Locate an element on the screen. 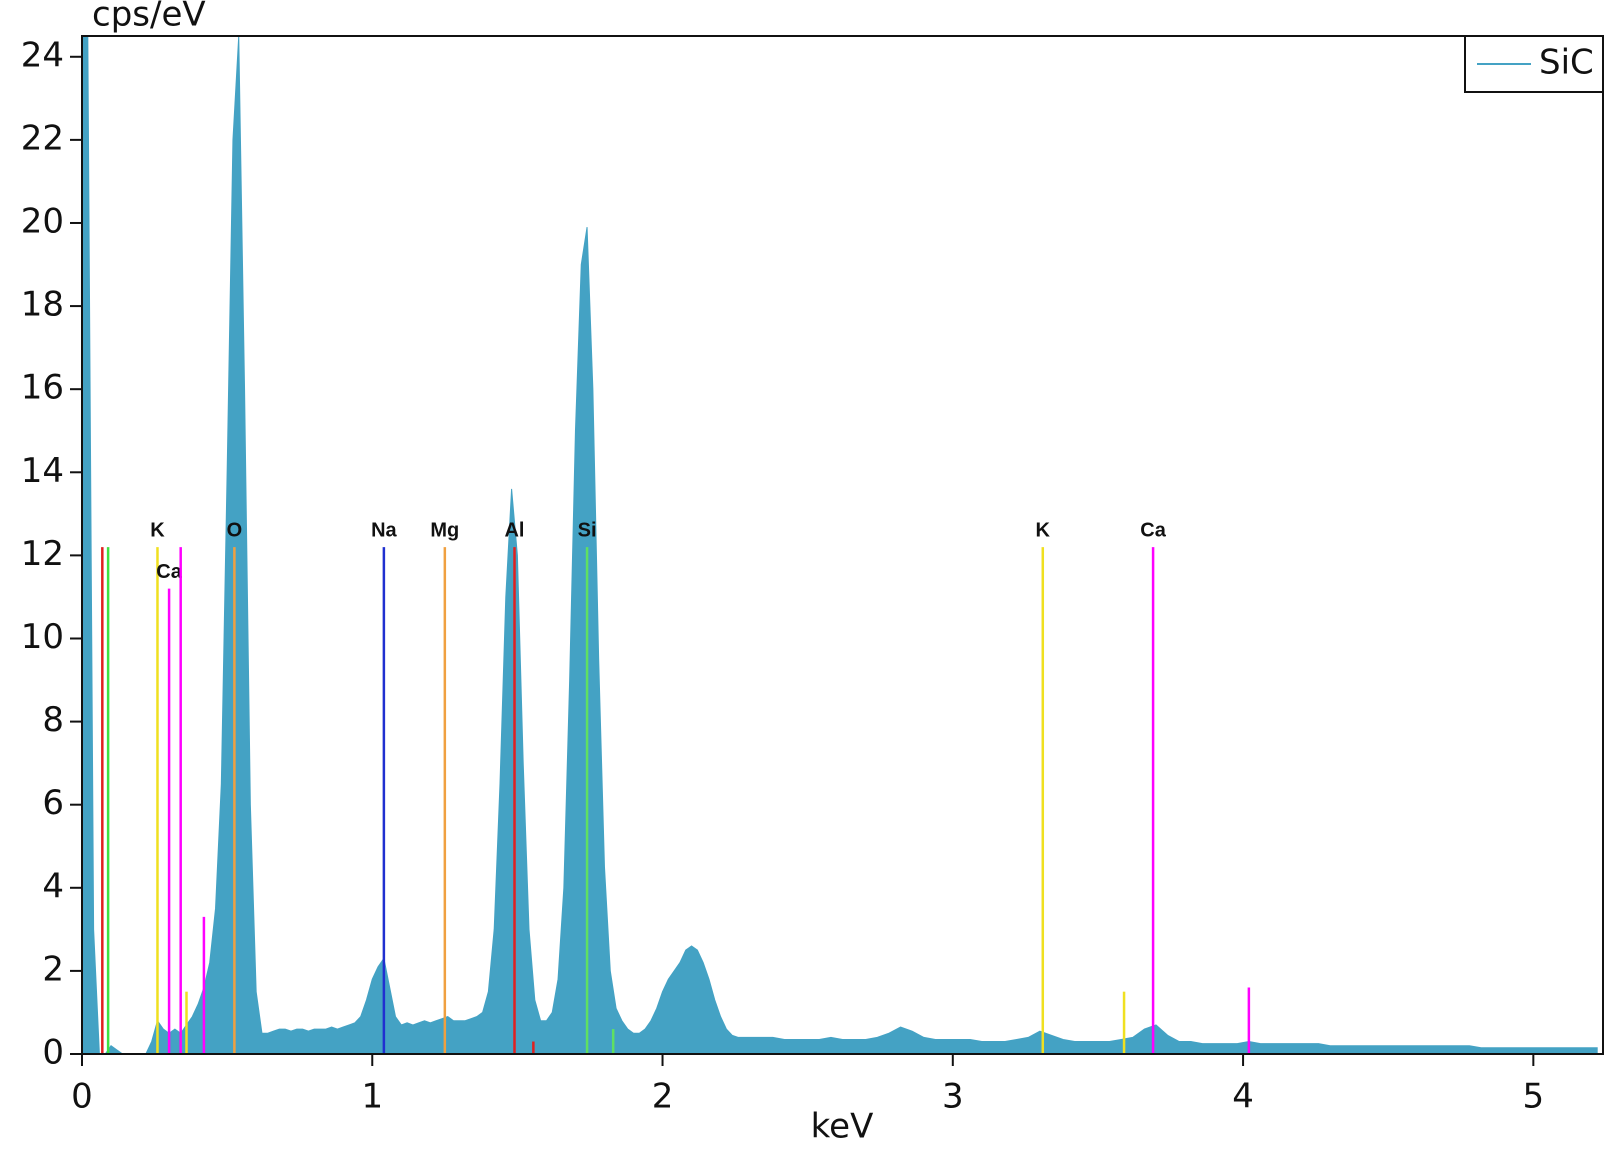 This screenshot has width=1614, height=1151. y-tick-label: 16 is located at coordinates (42, 388).